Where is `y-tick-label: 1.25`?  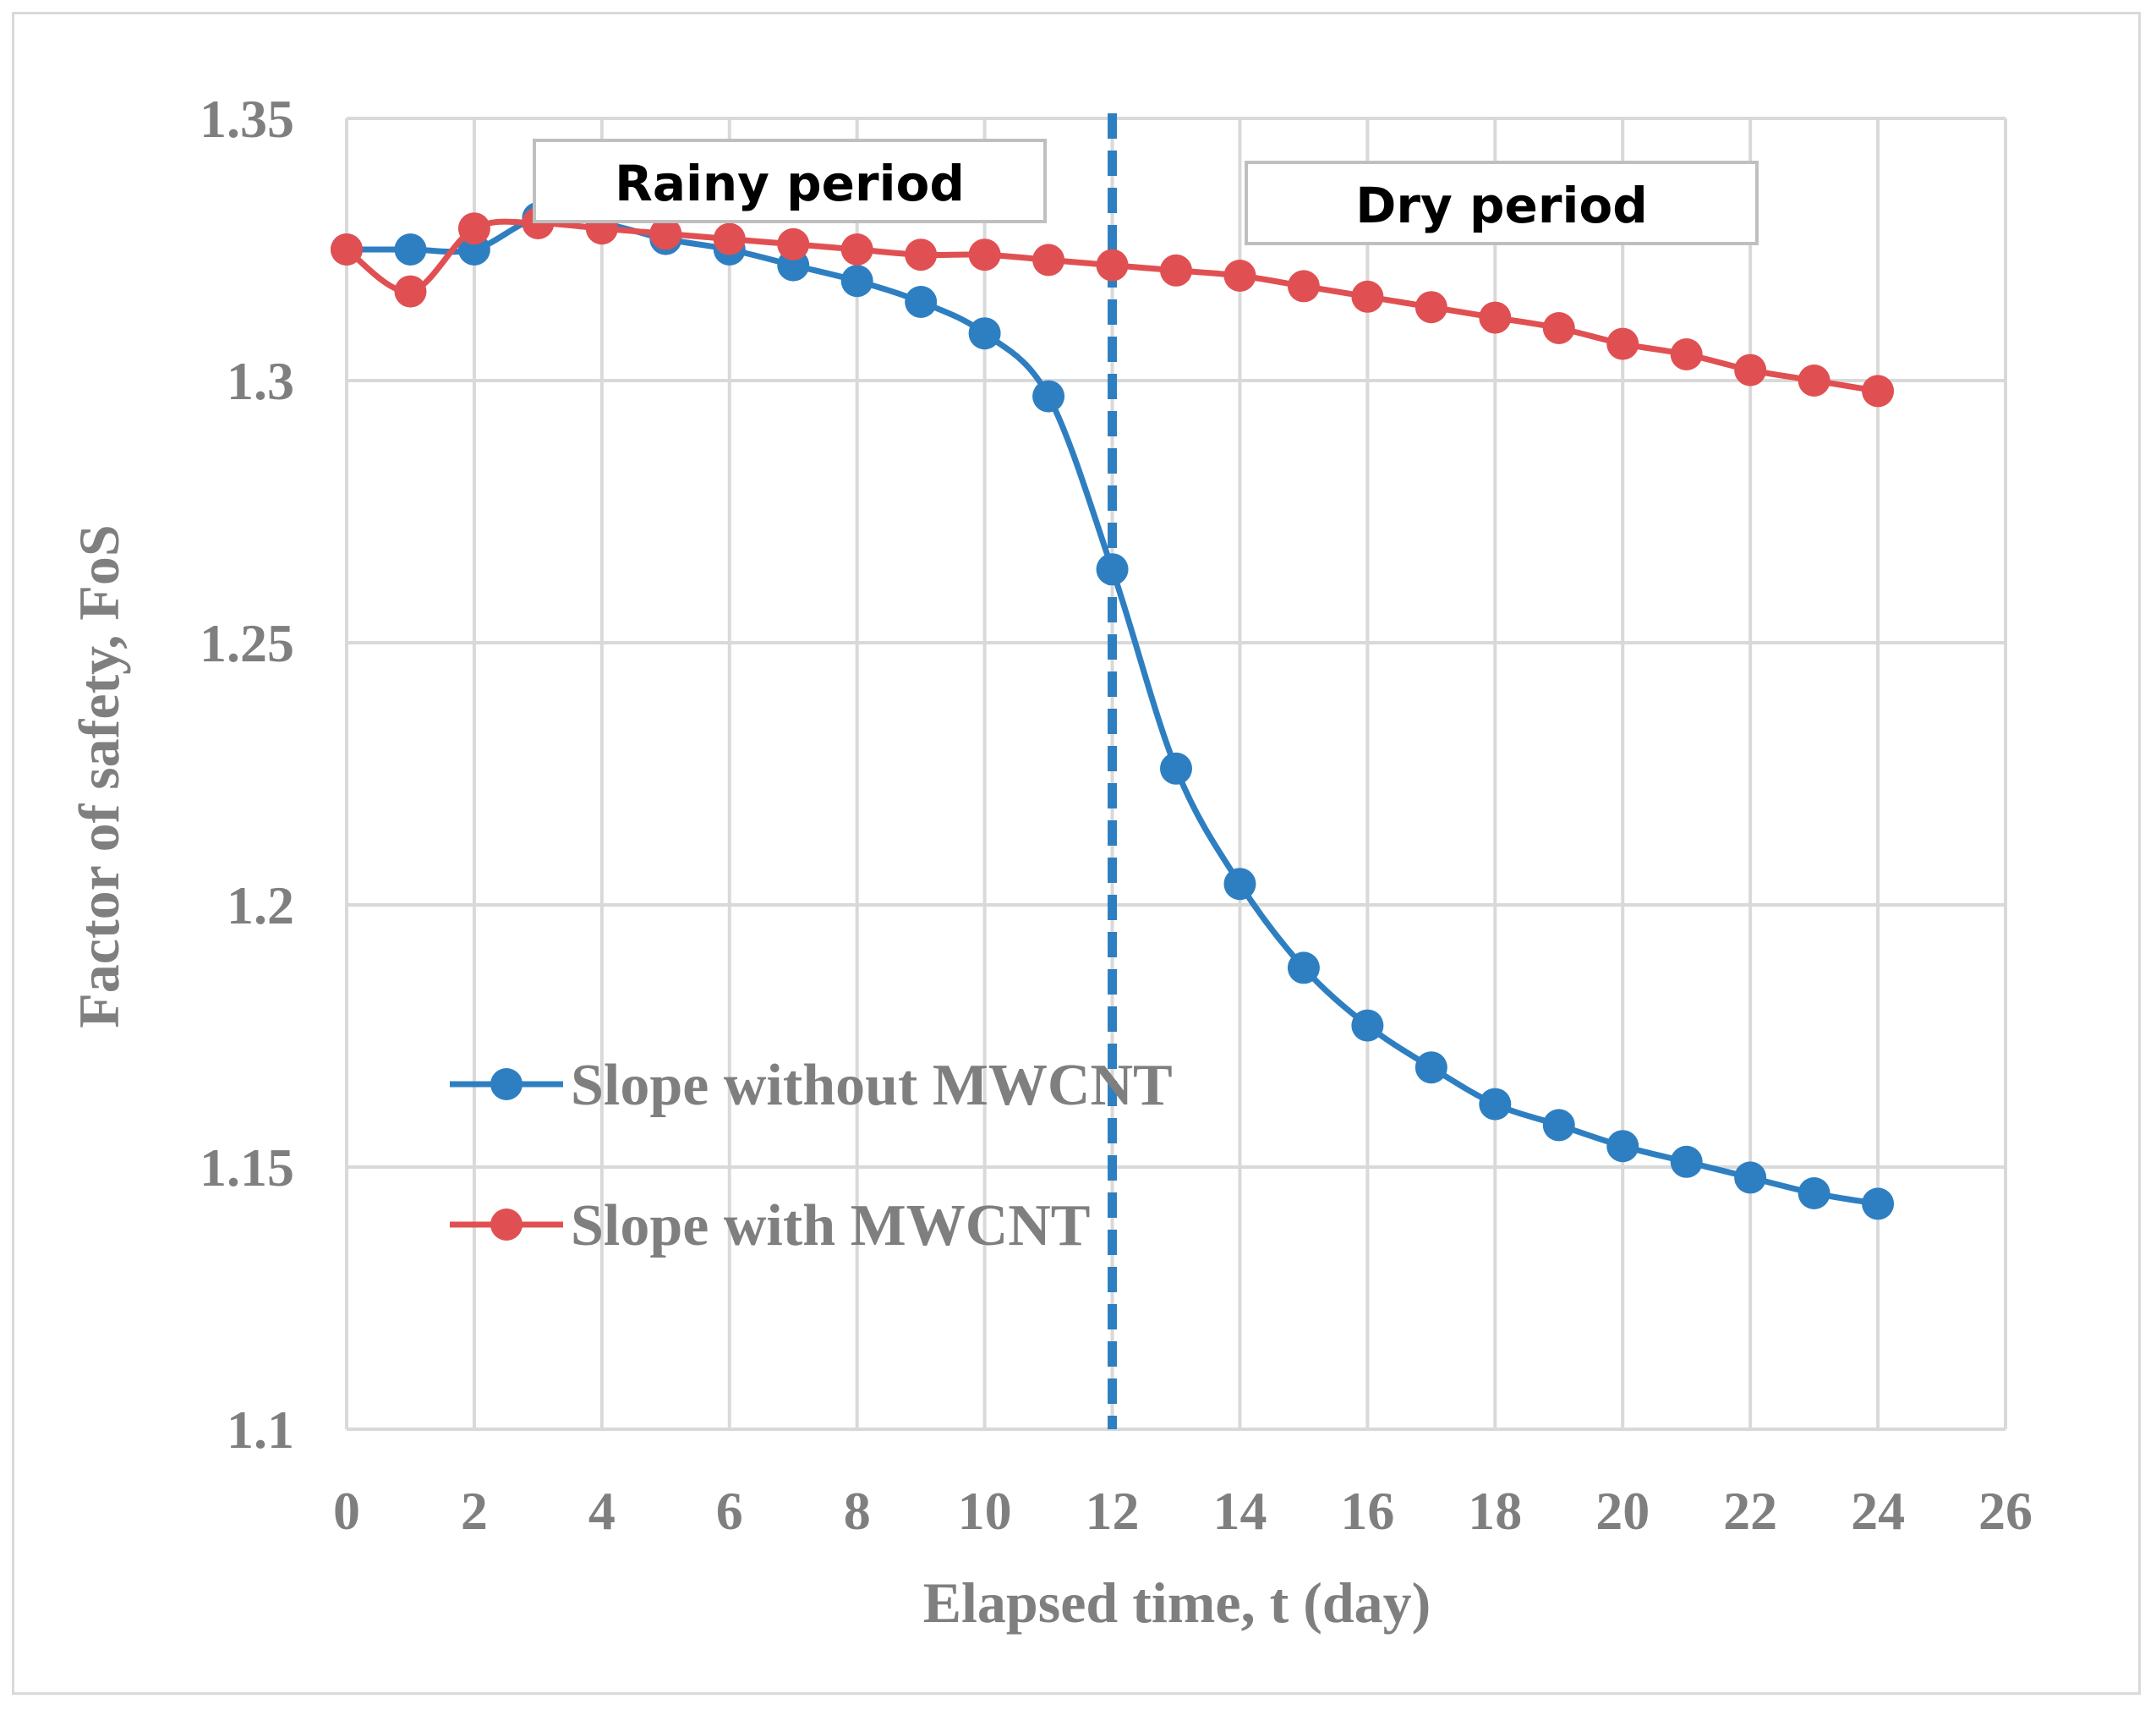
y-tick-label: 1.25 is located at coordinates (247, 643).